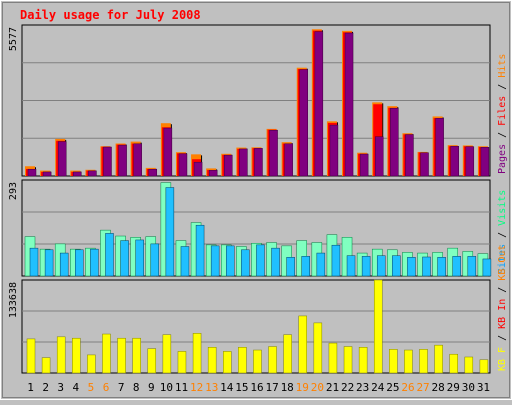 The image size is (512, 405). I want to click on x-tick-label: 31, so click(483, 387).